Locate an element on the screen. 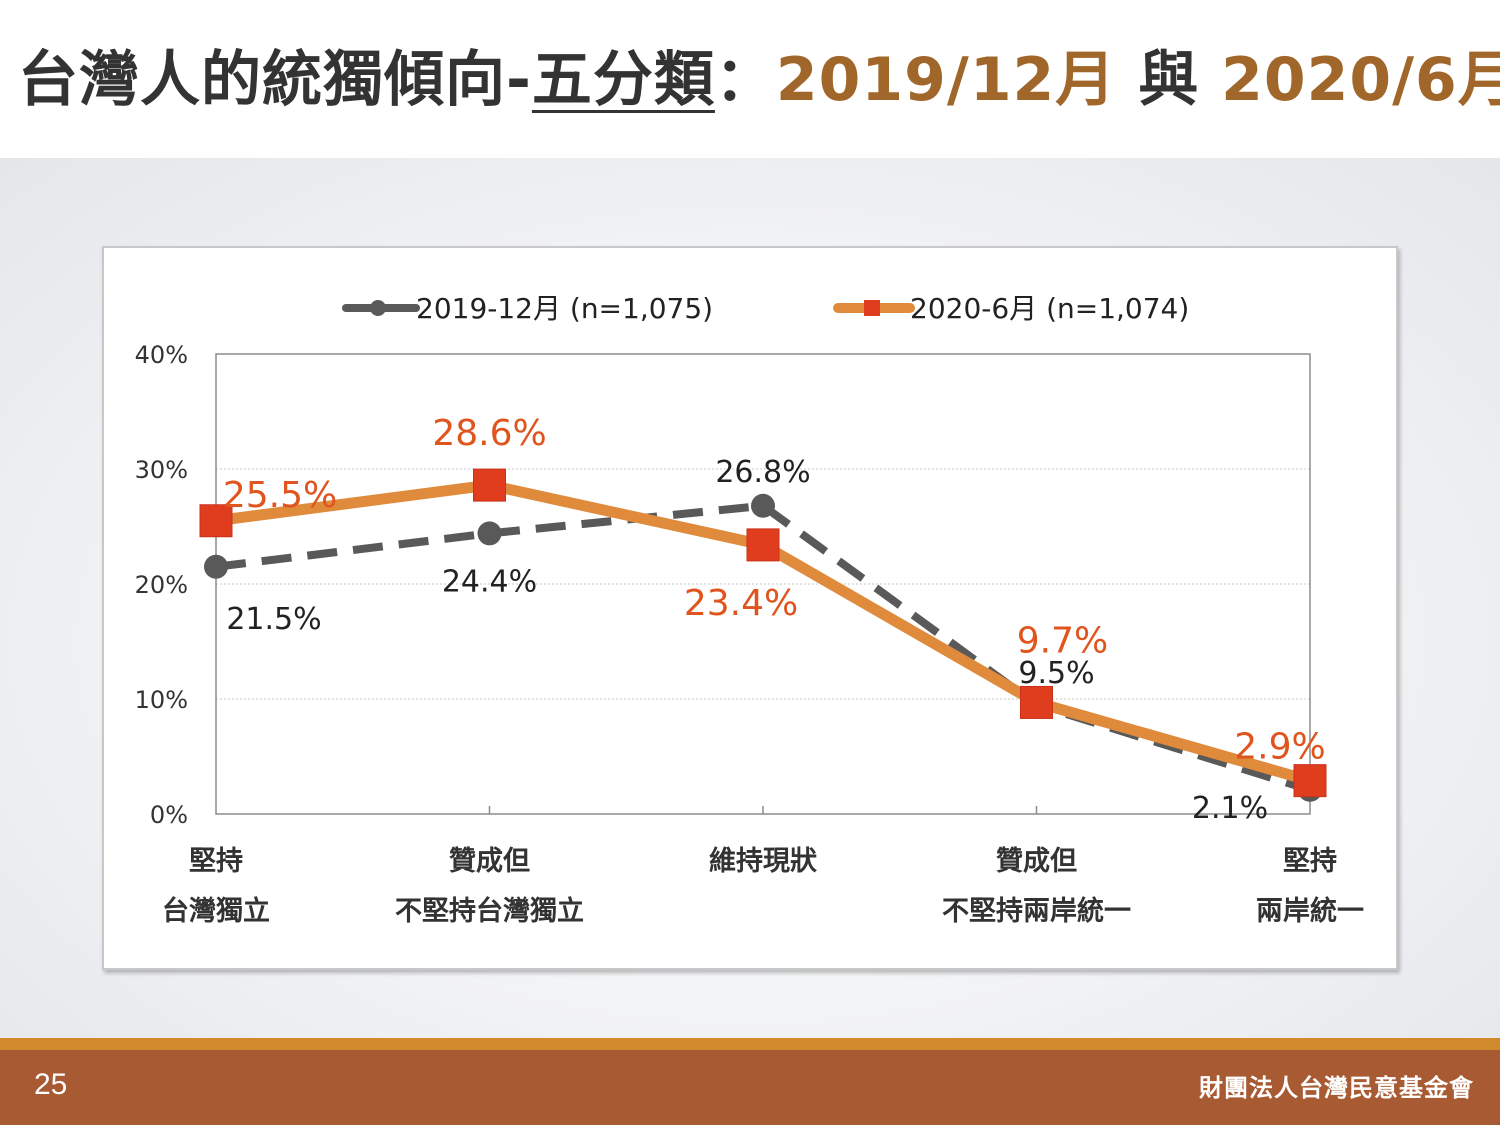  y-tick-label: 20% is located at coordinates (161, 585).